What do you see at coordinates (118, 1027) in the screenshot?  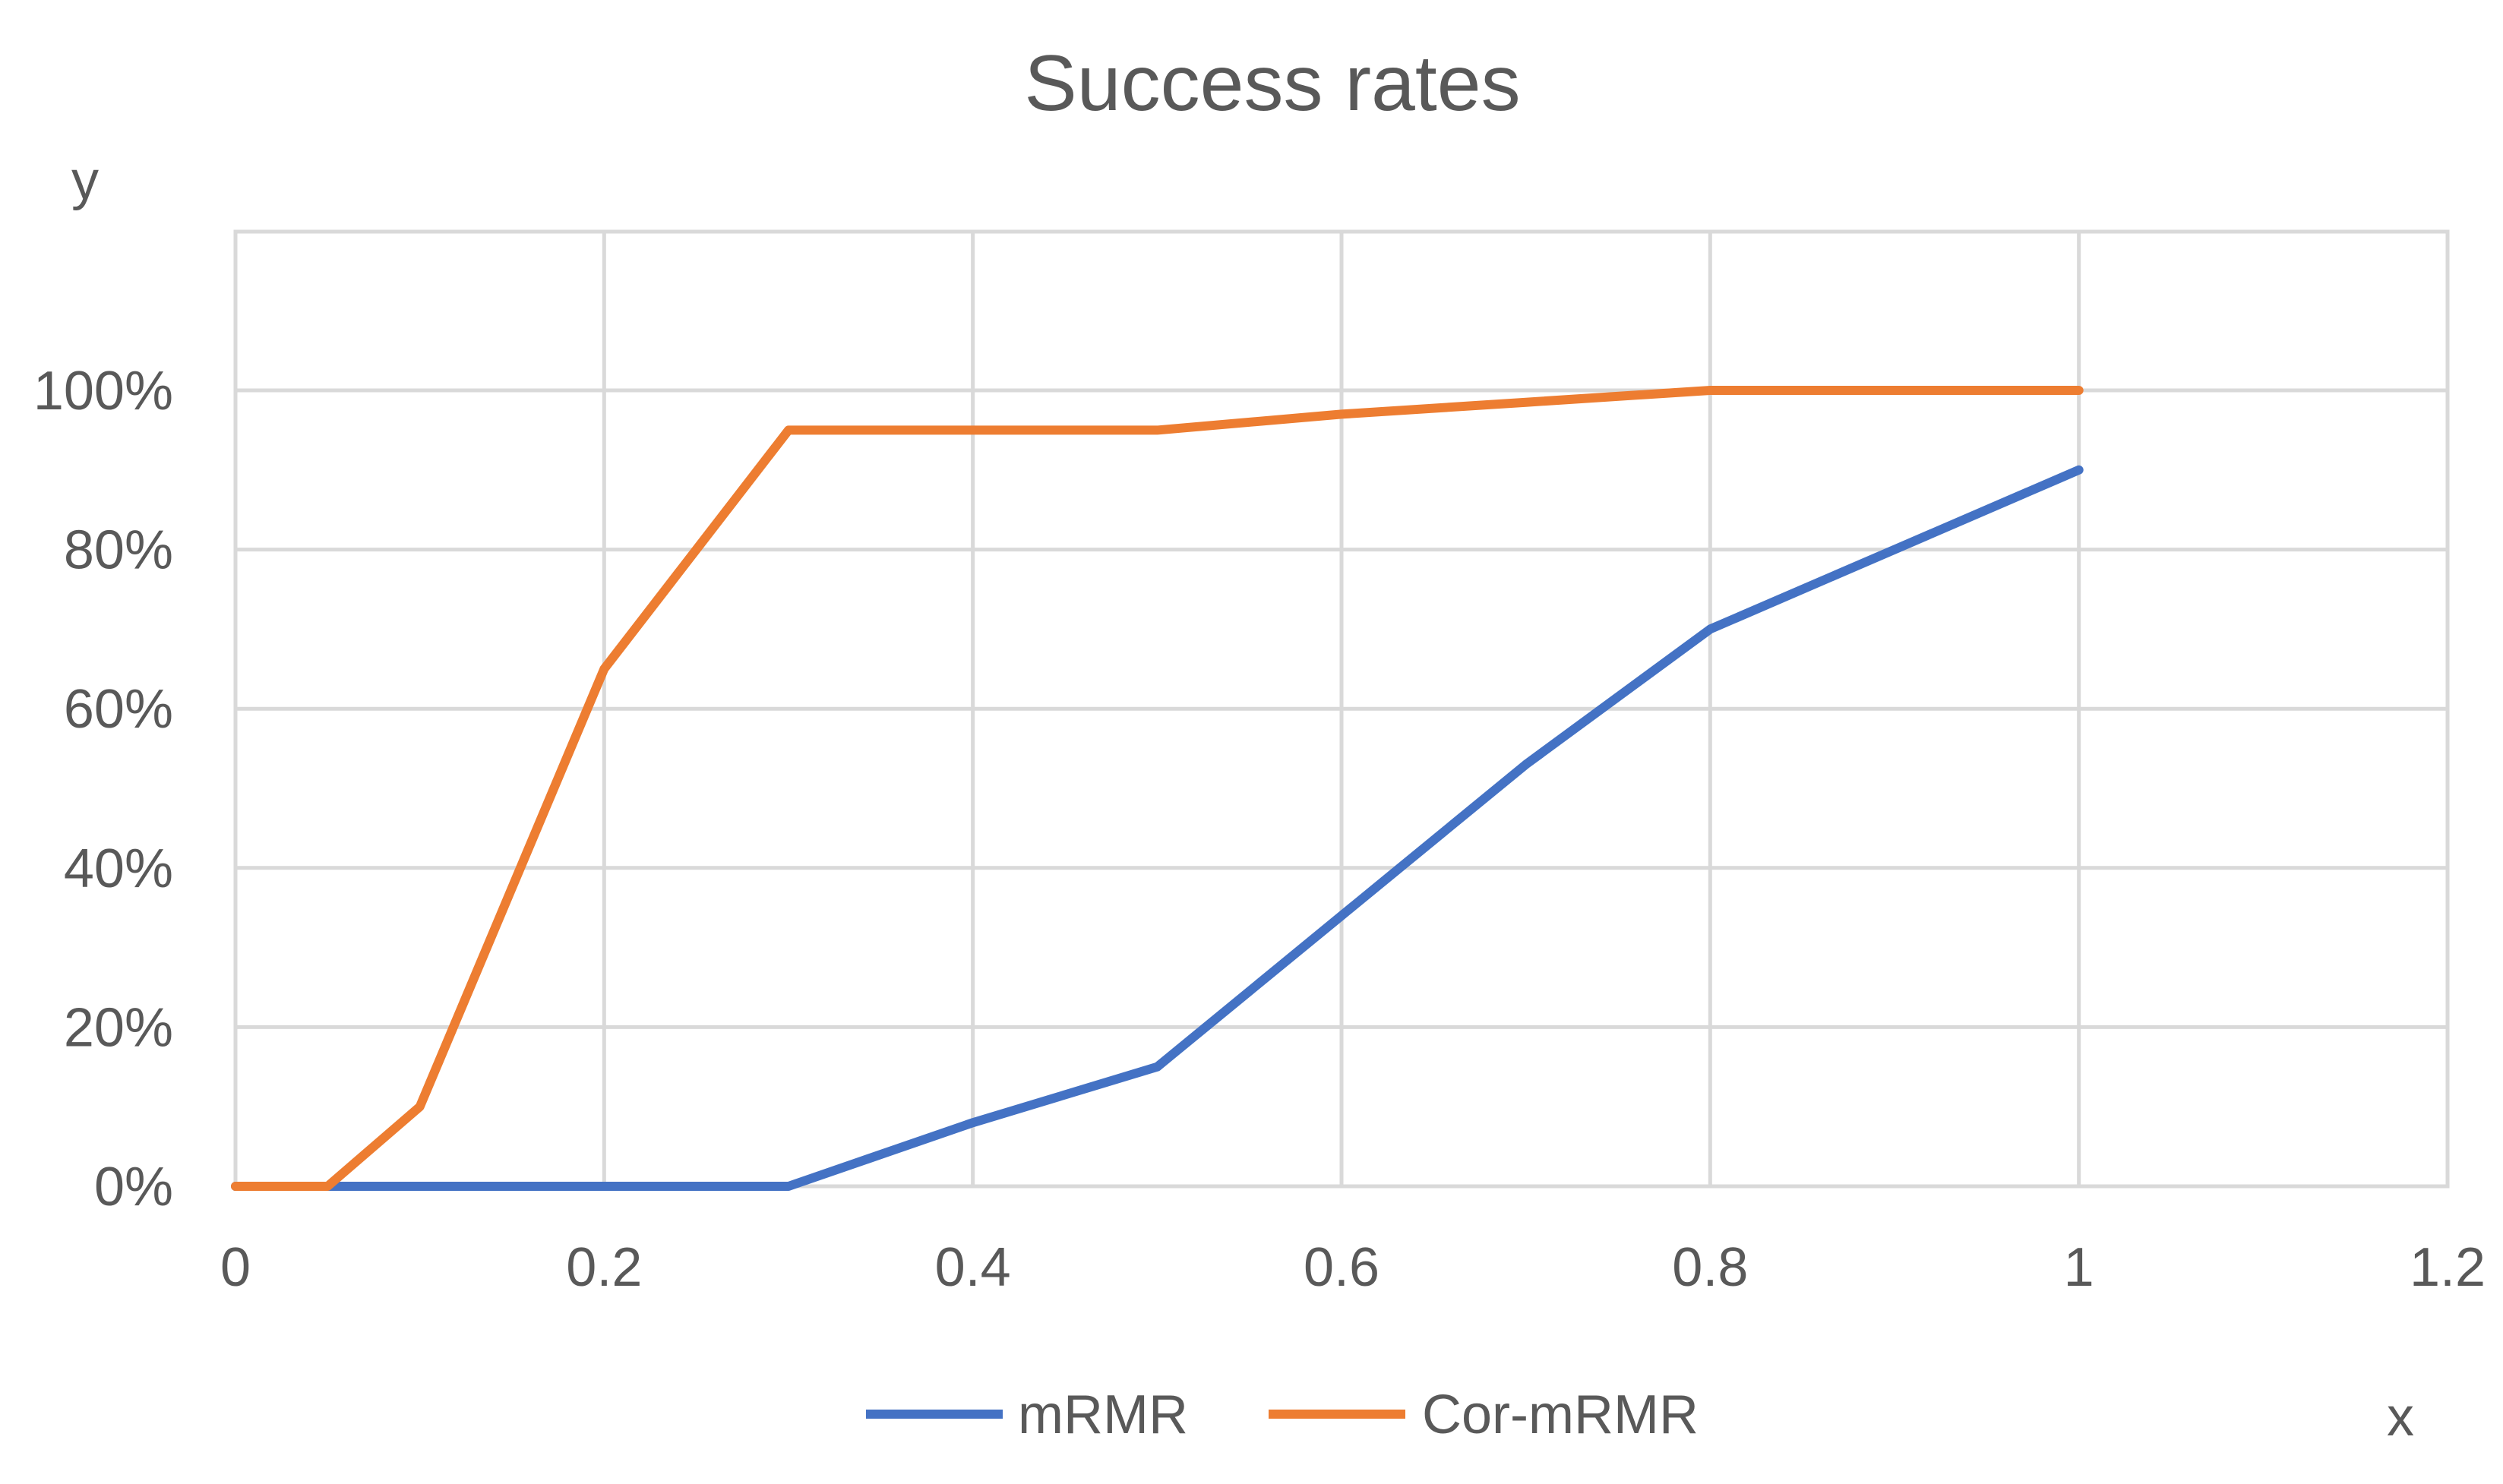 I see `y-tick-label: 20%` at bounding box center [118, 1027].